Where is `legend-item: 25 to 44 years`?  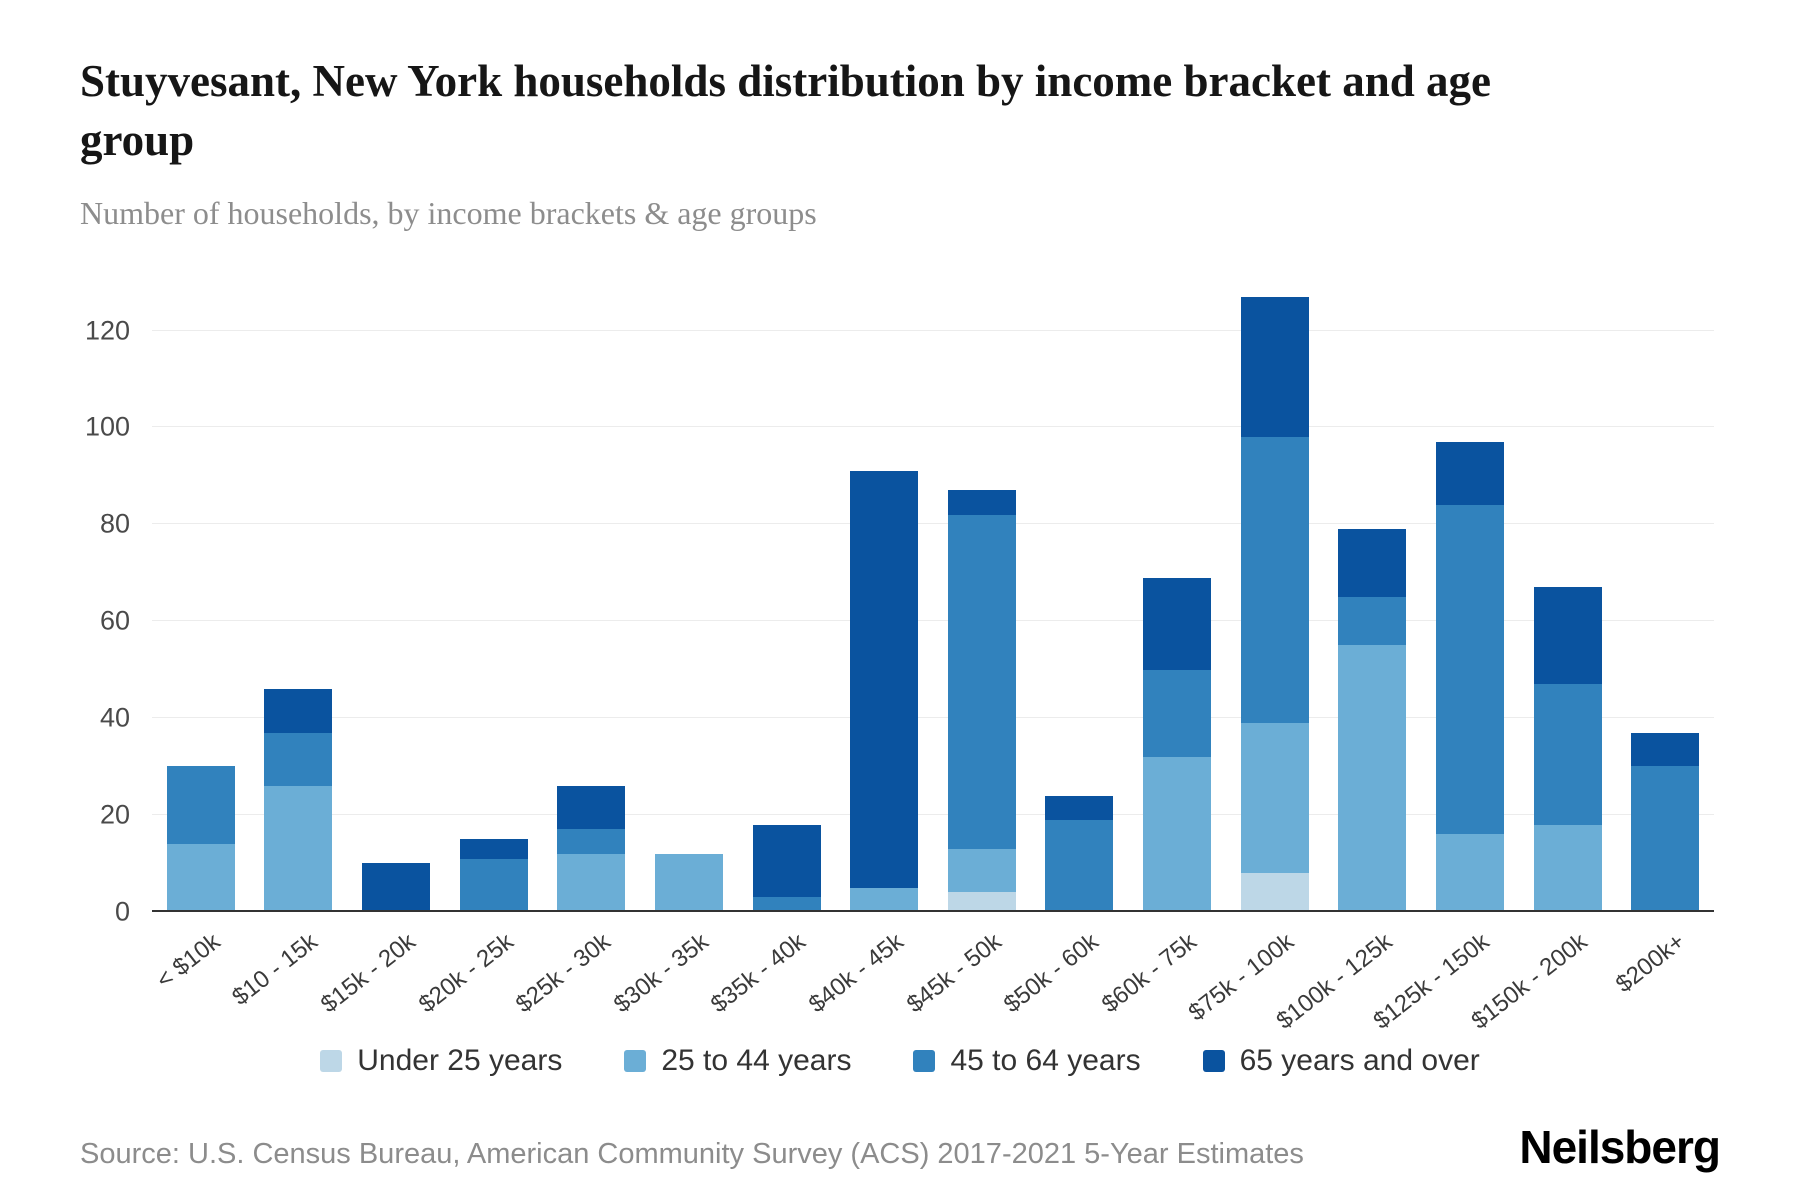 legend-item: 25 to 44 years is located at coordinates (737, 1061).